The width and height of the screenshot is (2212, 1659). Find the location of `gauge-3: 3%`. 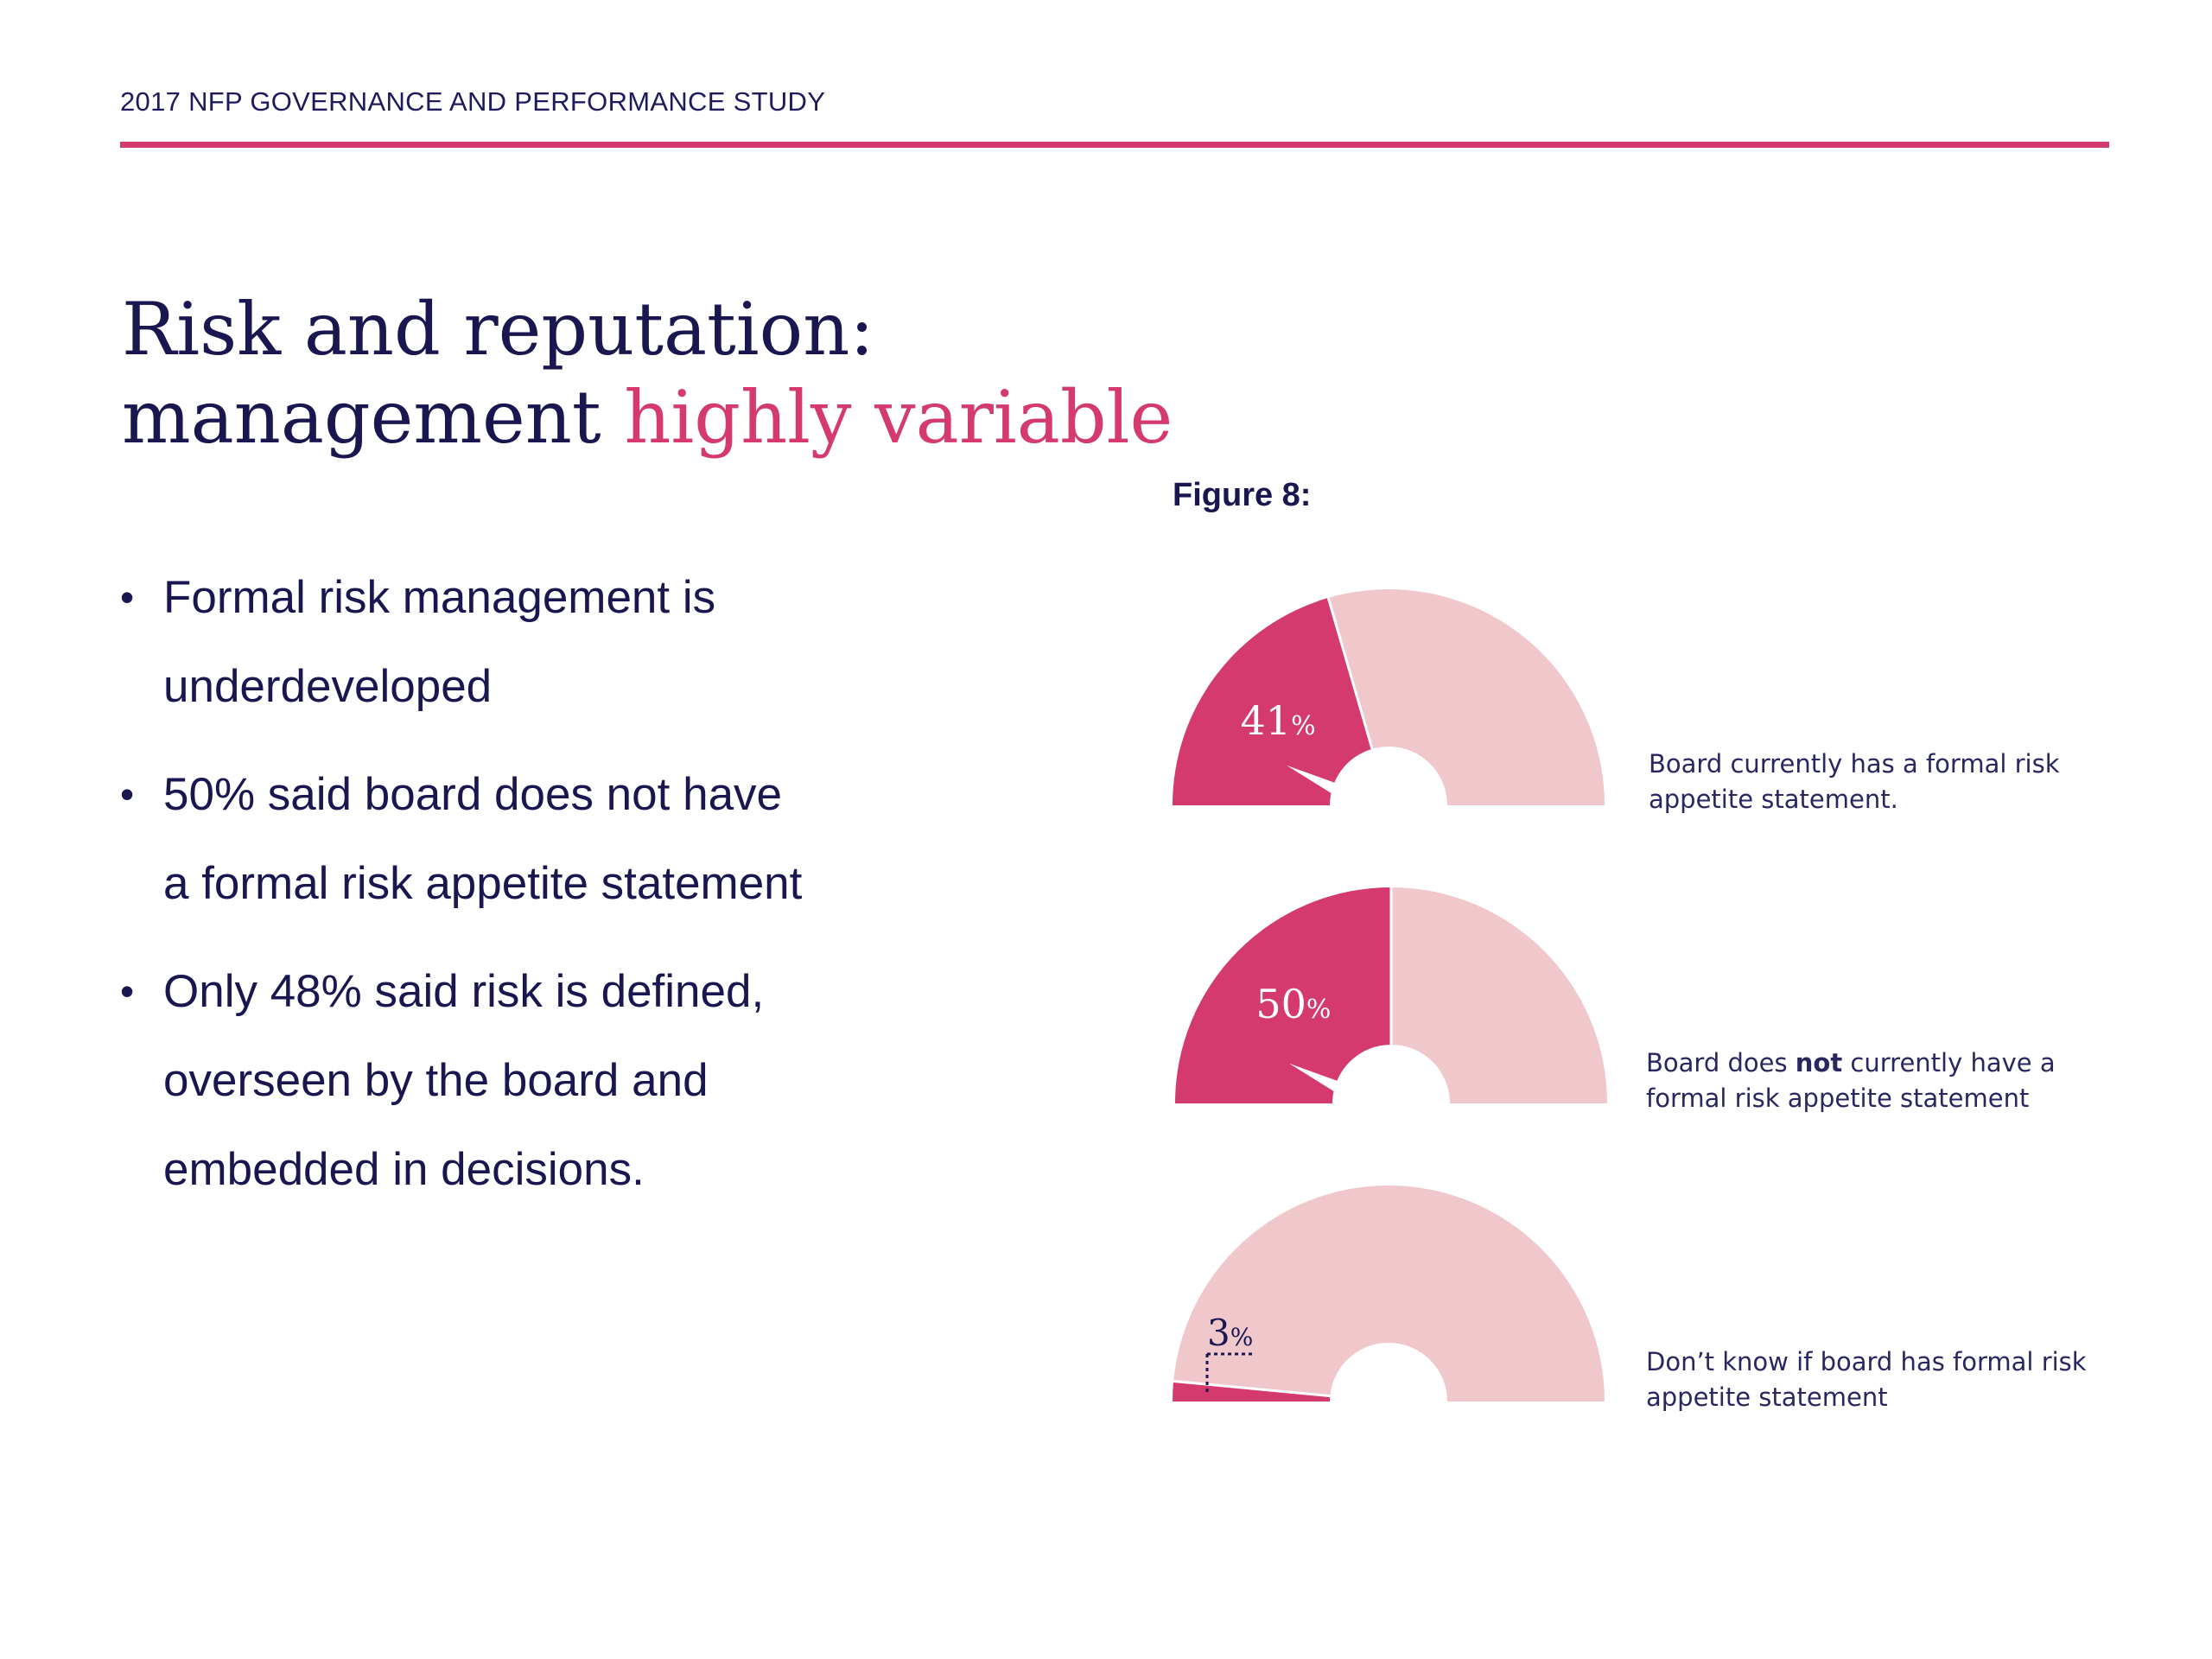

gauge-3: 3% is located at coordinates (1389, 1293).